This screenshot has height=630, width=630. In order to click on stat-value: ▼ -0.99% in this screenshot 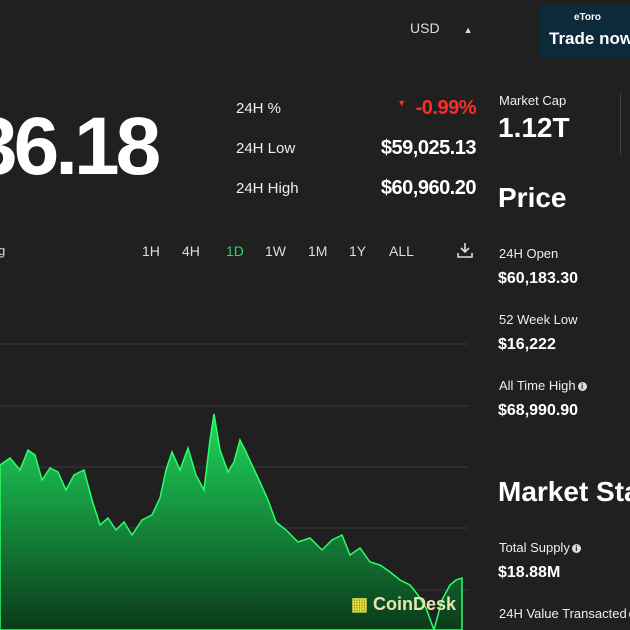, I will do `click(437, 108)`.